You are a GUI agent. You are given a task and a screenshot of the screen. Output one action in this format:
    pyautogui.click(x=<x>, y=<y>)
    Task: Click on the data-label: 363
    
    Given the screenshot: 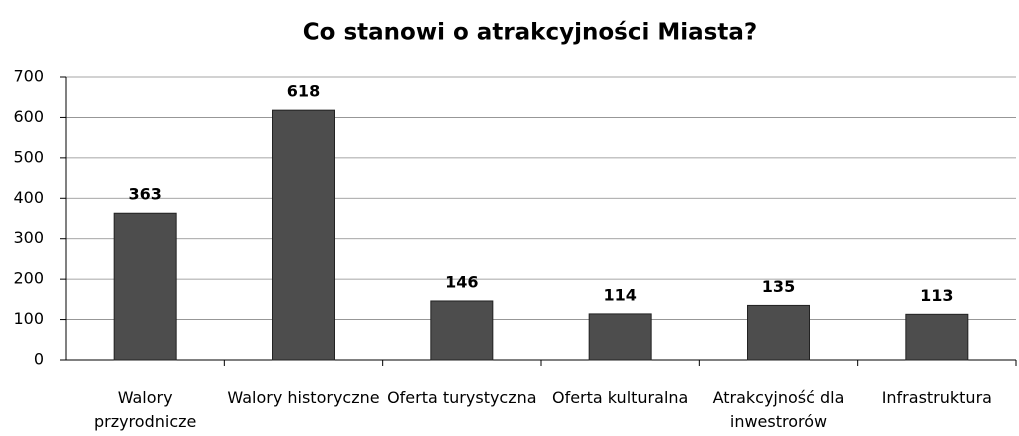 What is the action you would take?
    pyautogui.click(x=144, y=194)
    